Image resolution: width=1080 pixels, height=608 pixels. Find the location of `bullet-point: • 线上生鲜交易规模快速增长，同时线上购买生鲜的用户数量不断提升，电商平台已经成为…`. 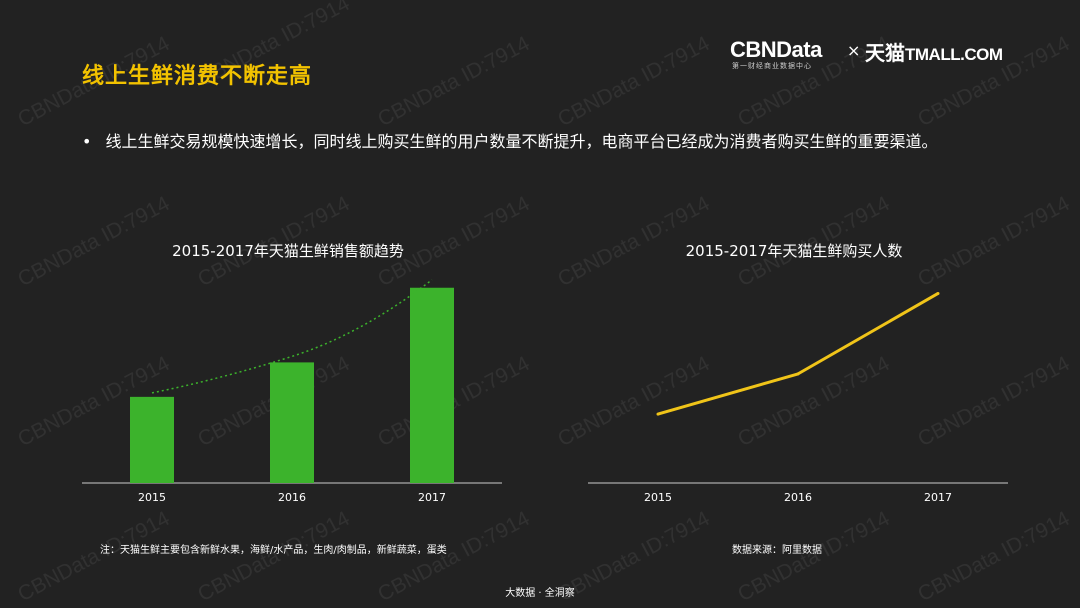

bullet-point: • 线上生鲜交易规模快速增长，同时线上购买生鲜的用户数量不断提升，电商平台已经成为… is located at coordinates (509, 140).